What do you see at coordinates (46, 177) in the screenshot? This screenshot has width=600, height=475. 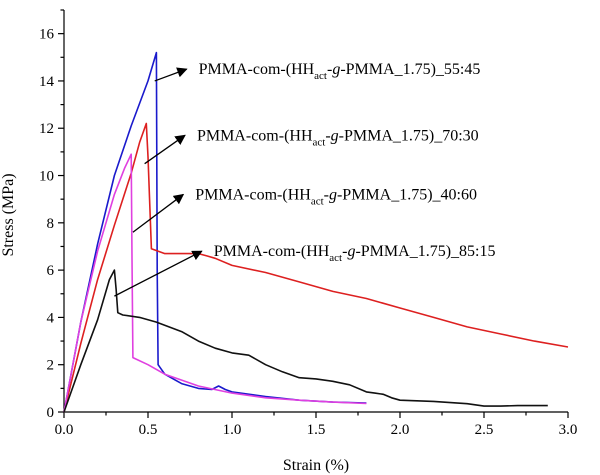 I see `y-tick-label: 10` at bounding box center [46, 177].